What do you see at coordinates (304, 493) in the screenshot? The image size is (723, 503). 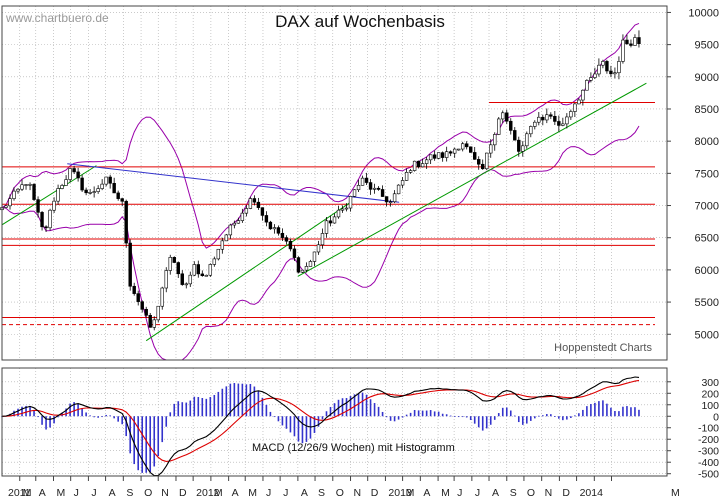 I see `time-tick-label: A` at bounding box center [304, 493].